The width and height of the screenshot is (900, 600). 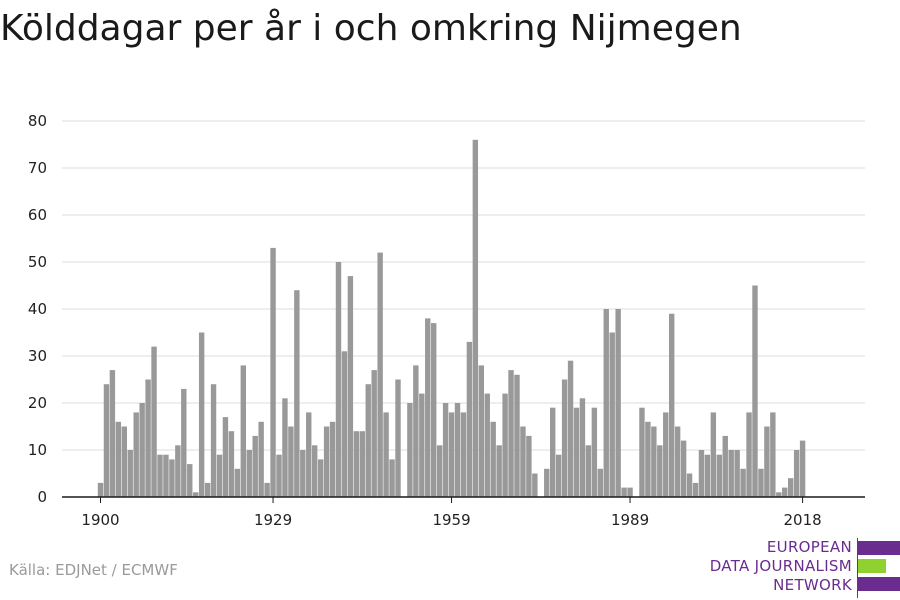 What do you see at coordinates (225, 457) in the screenshot?
I see `bar-1921` at bounding box center [225, 457].